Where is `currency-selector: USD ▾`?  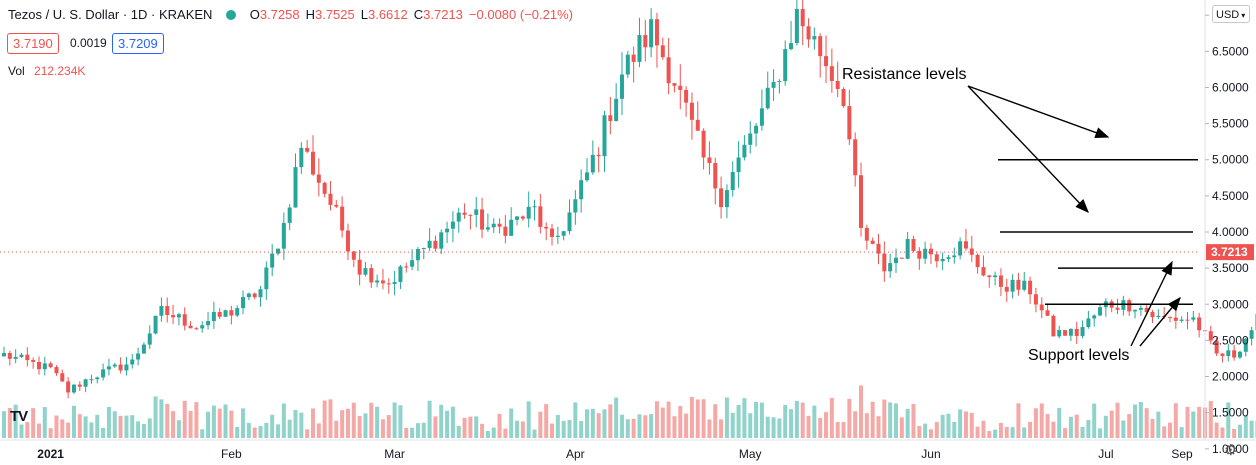 currency-selector: USD ▾ is located at coordinates (1231, 14).